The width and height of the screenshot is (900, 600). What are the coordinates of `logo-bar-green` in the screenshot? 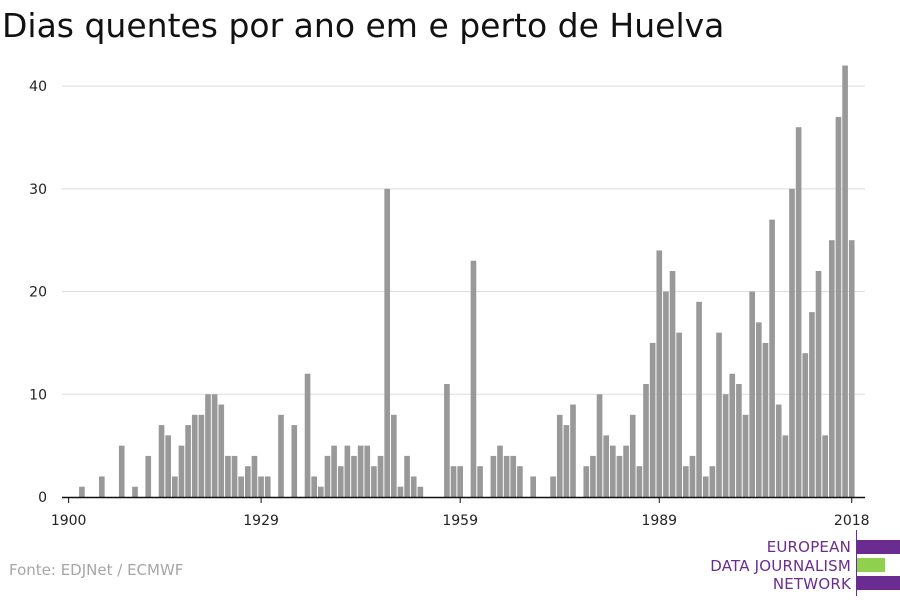 It's located at (871, 565).